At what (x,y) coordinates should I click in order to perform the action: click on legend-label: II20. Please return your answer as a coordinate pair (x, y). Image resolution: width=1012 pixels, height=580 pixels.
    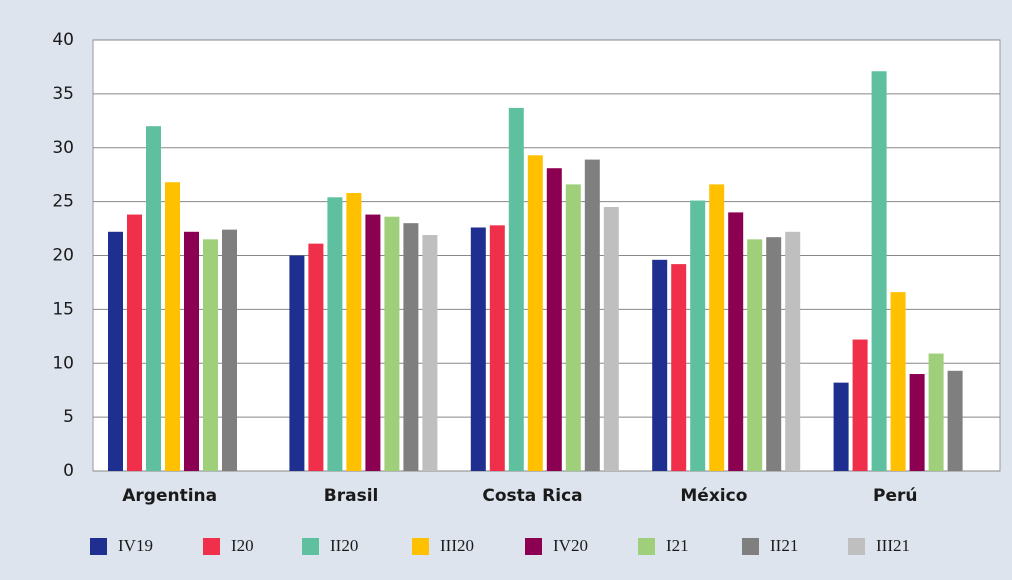
    Looking at the image, I should click on (344, 545).